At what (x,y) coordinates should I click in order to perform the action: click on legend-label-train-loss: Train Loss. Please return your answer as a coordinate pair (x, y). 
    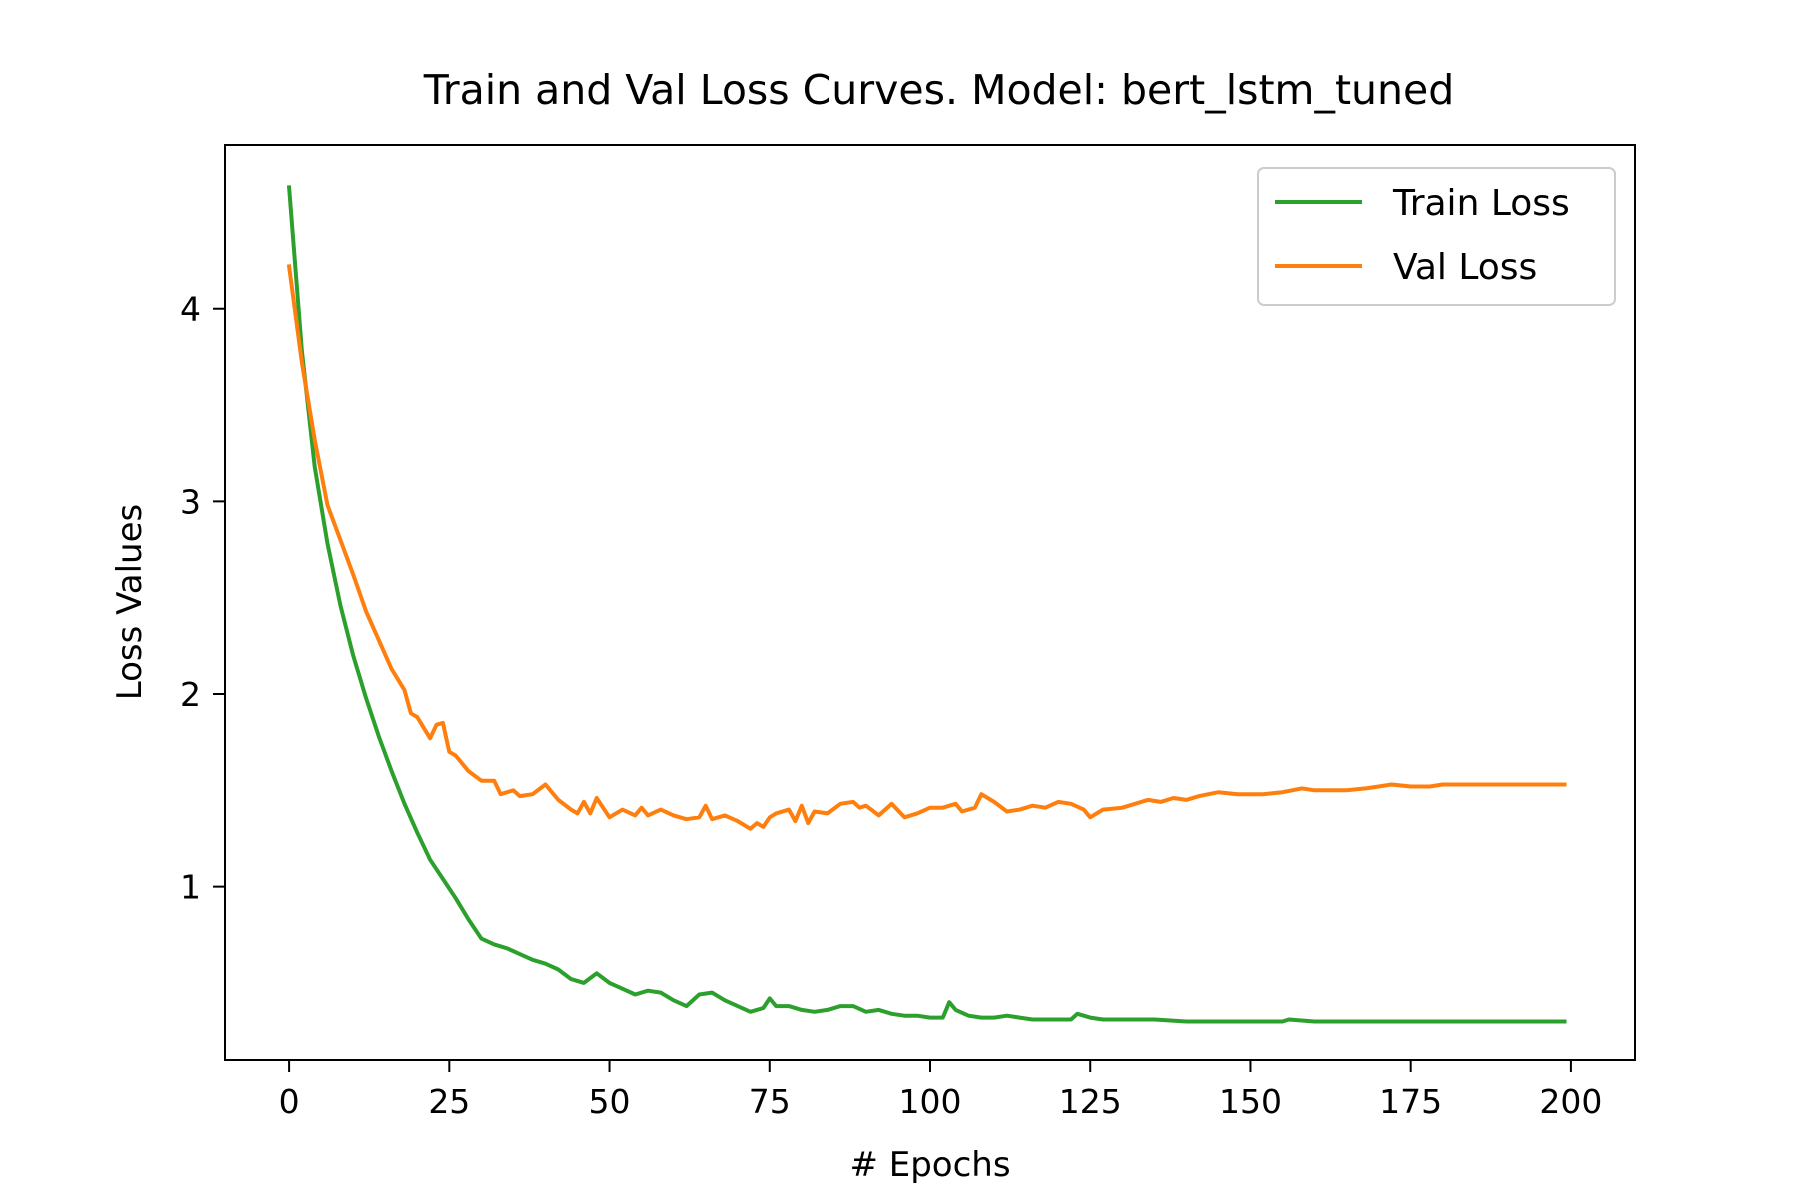
    Looking at the image, I should click on (1481, 203).